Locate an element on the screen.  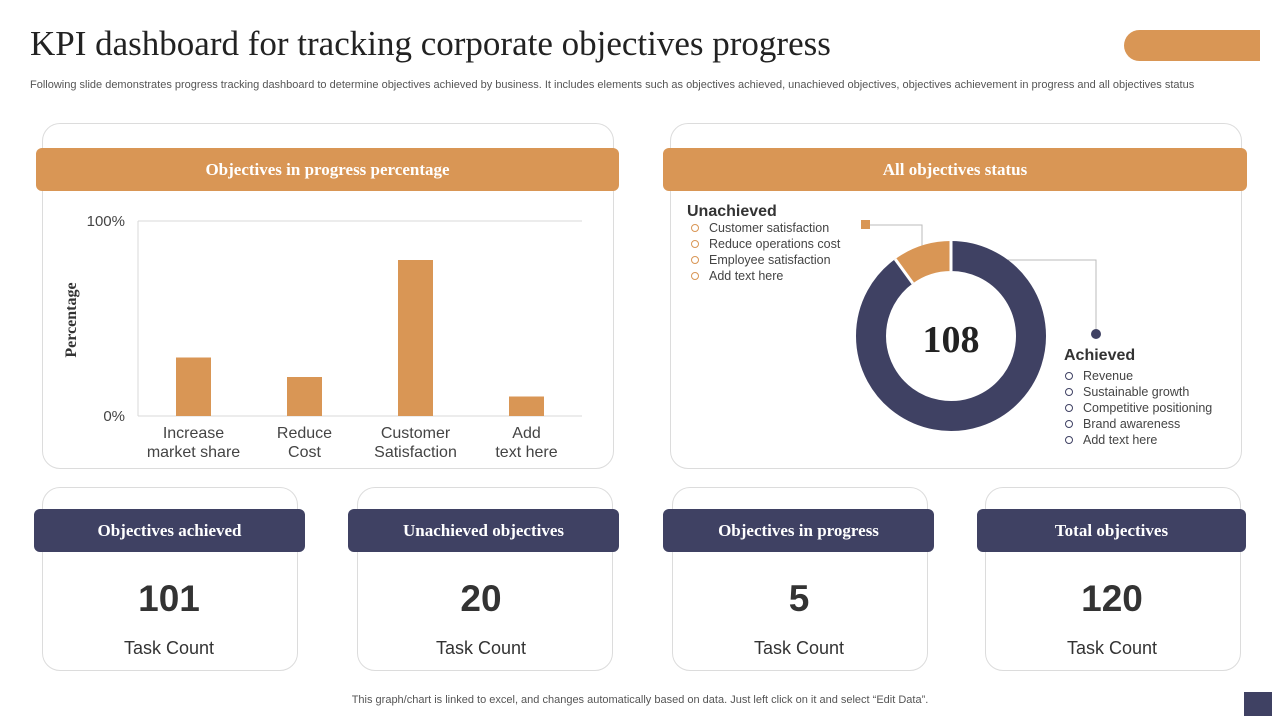
unachieved-item-label: Reduce operations cost is located at coordinates (775, 244).